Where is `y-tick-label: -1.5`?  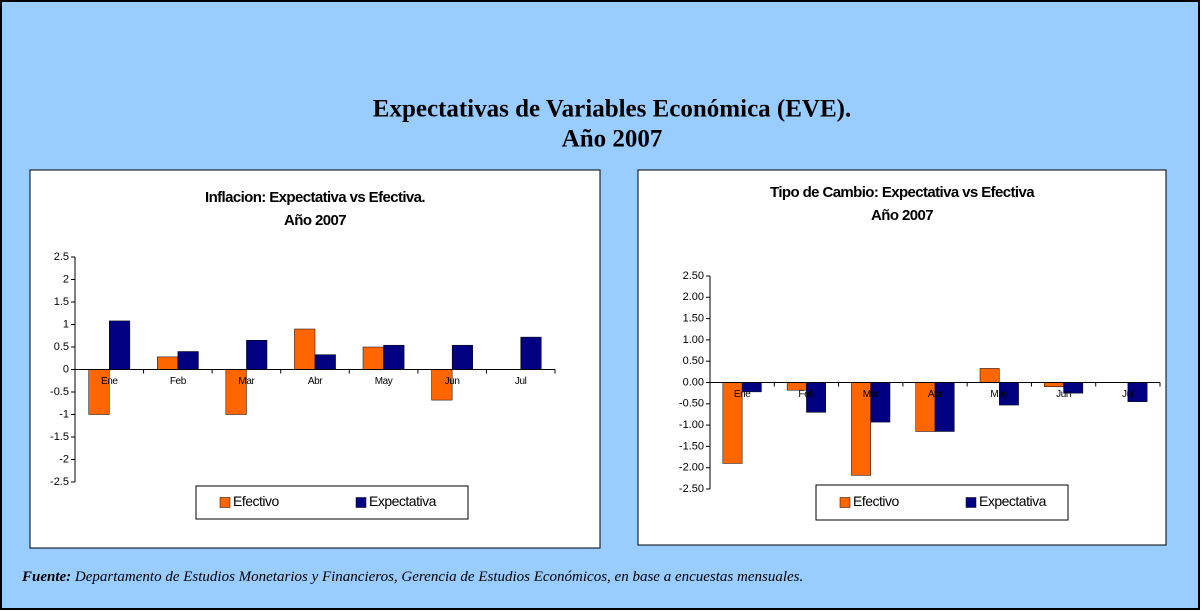
y-tick-label: -1.5 is located at coordinates (59, 437).